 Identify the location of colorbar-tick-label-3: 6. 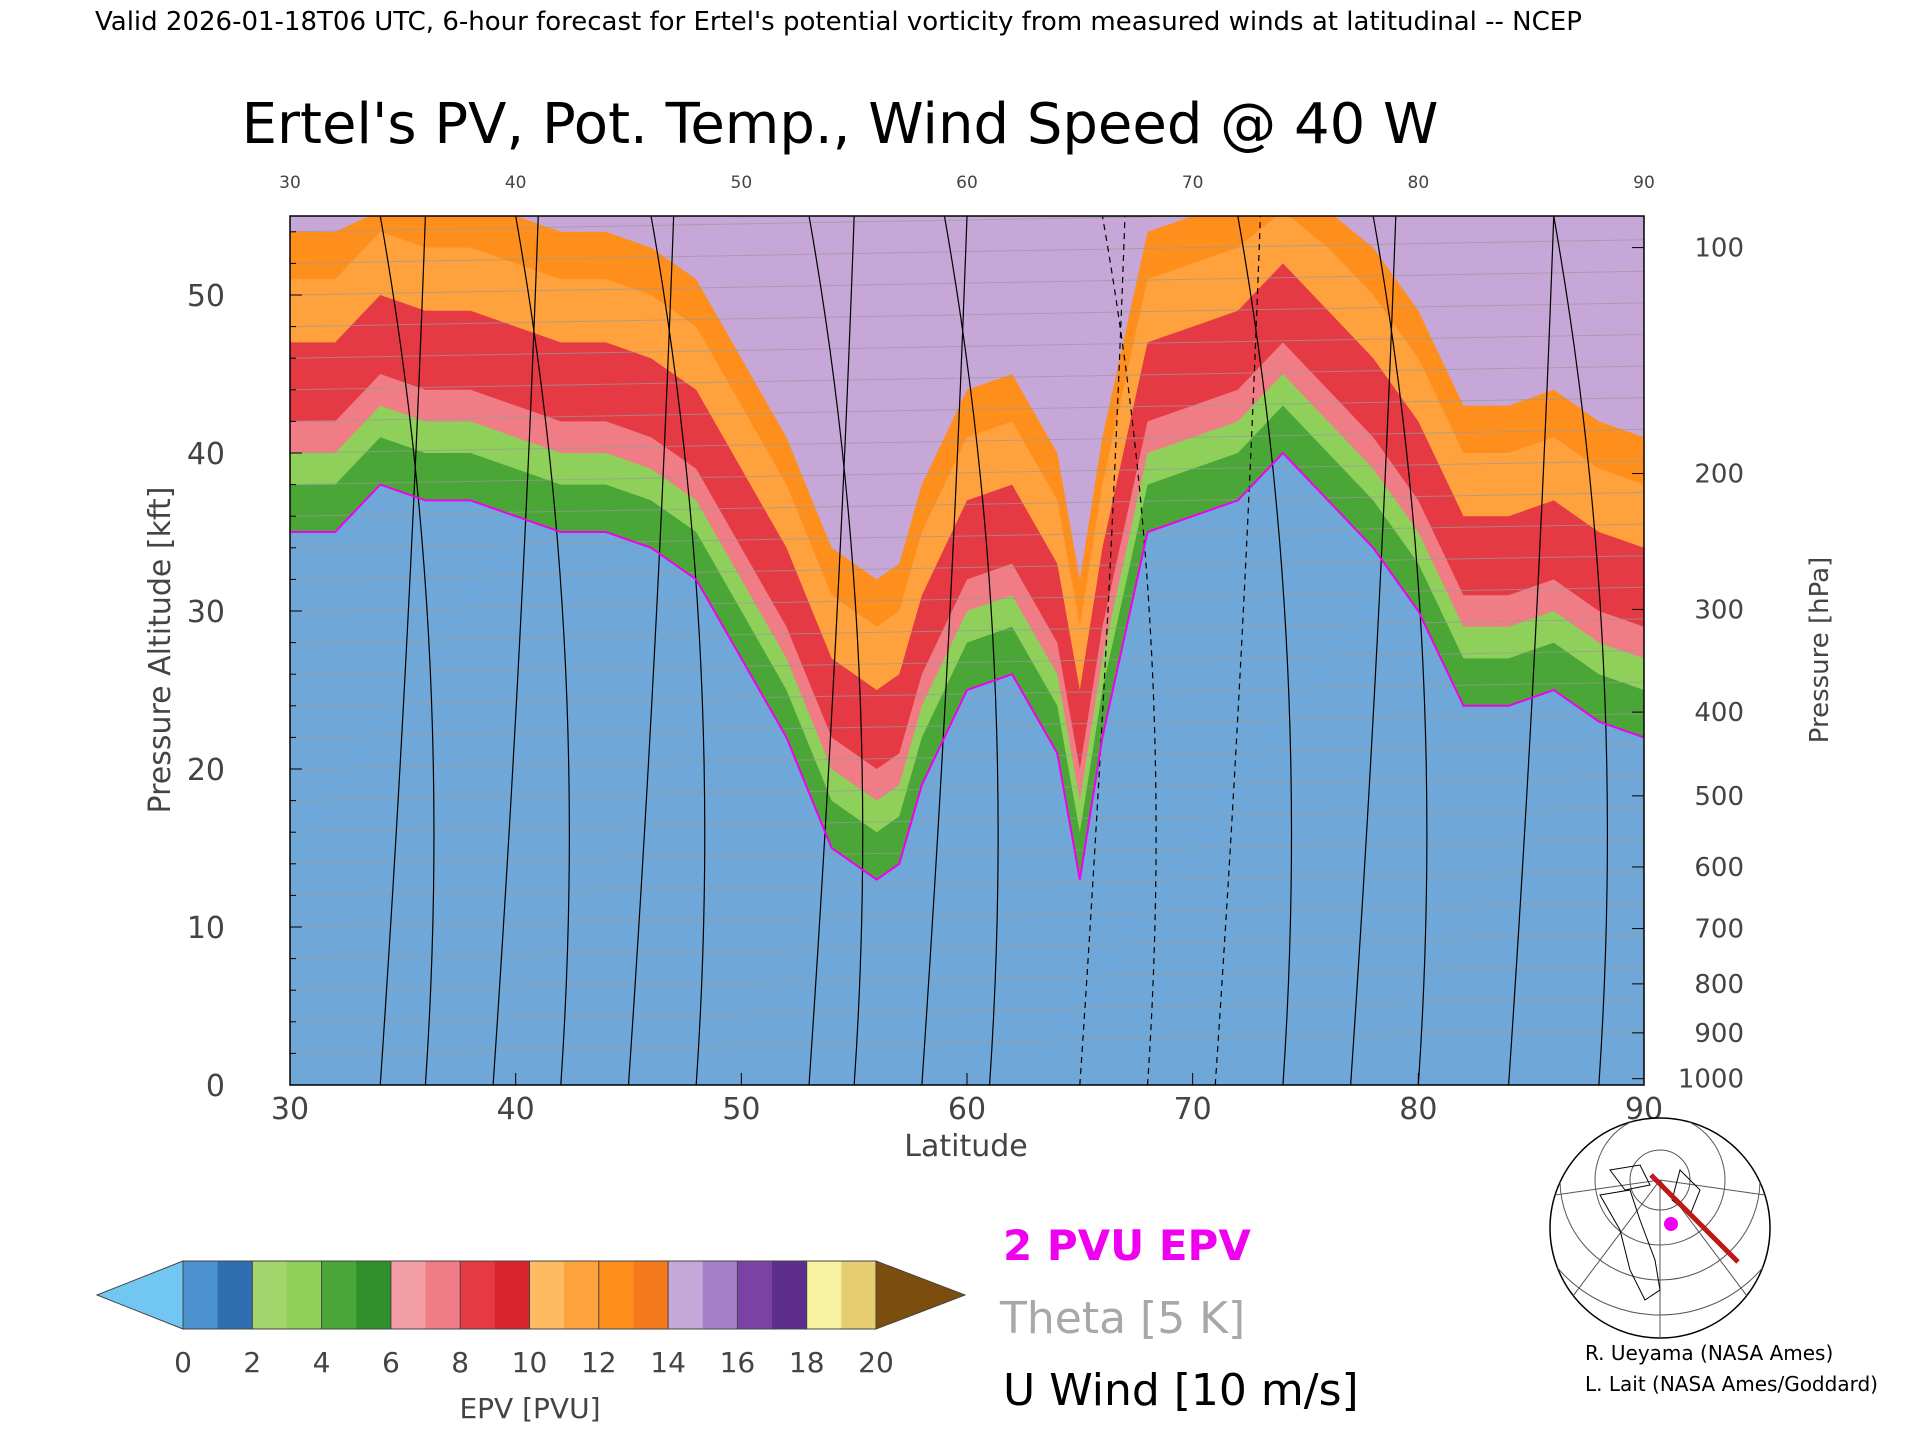
(391, 1362).